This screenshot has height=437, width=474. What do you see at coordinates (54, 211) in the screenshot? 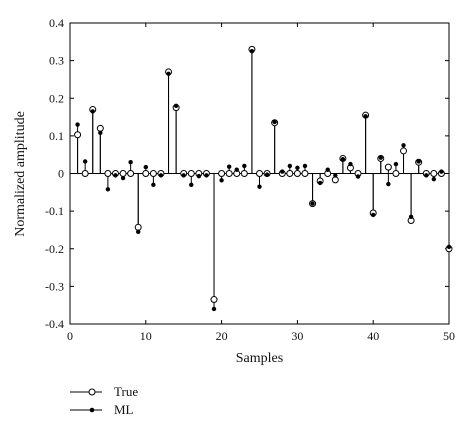
I see `y-tick-label: -0.1` at bounding box center [54, 211].